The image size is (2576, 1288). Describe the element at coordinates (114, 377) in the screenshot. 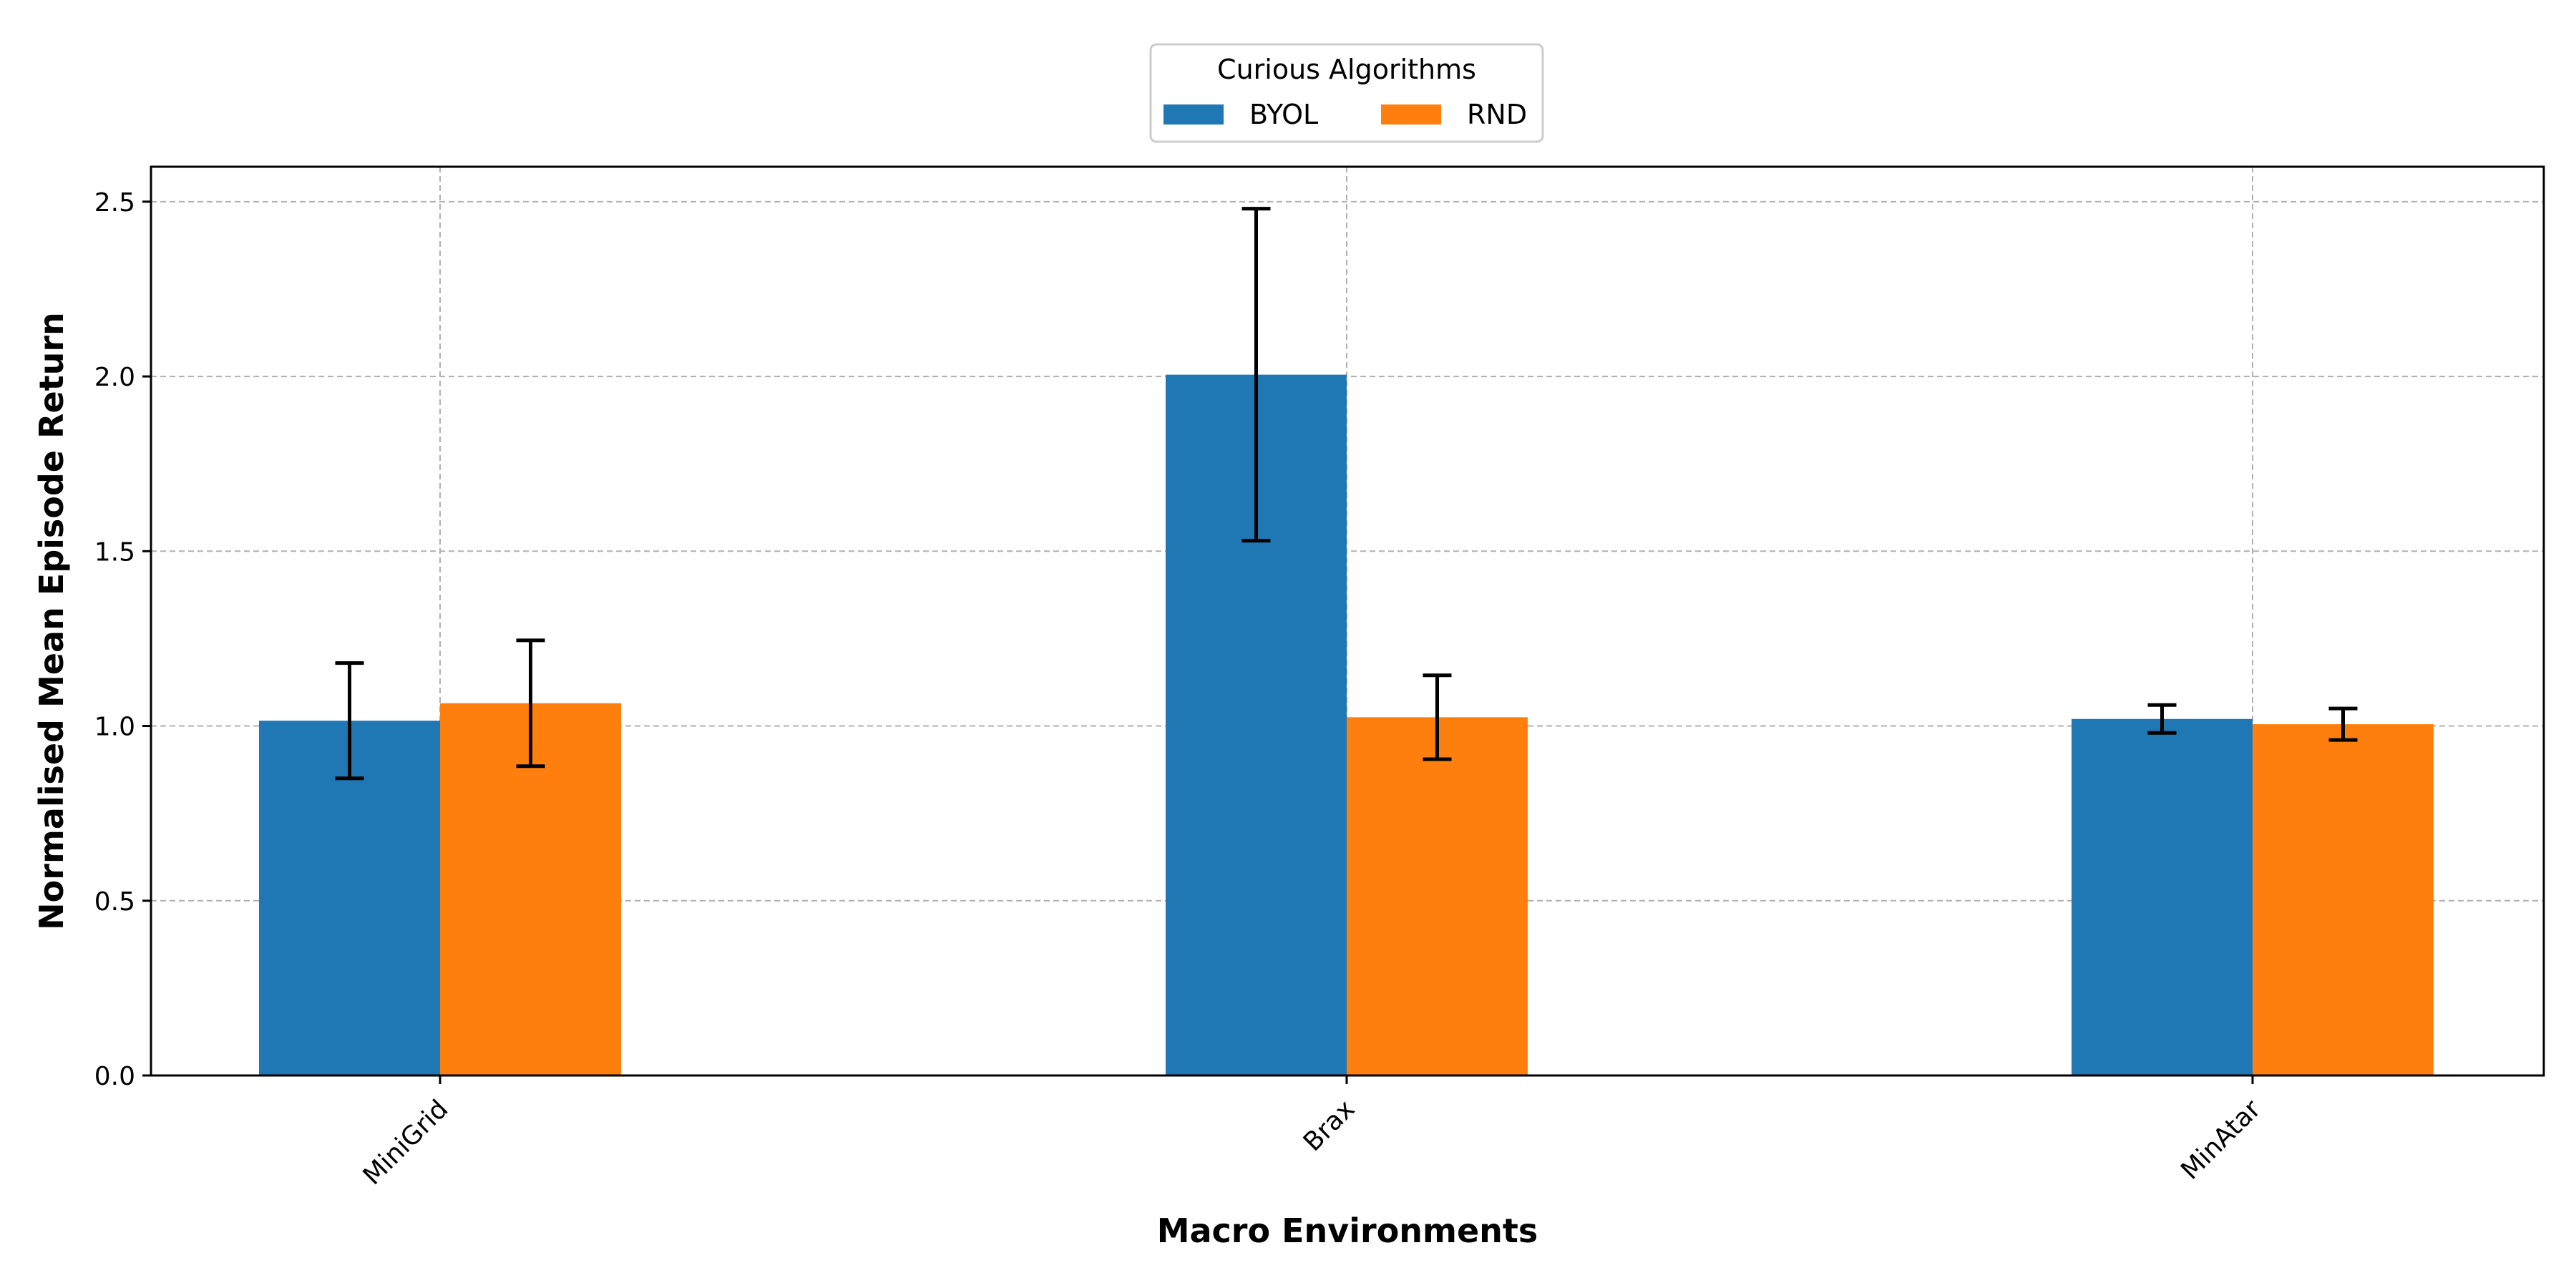

I see `y-tick-label: 2.0` at that location.